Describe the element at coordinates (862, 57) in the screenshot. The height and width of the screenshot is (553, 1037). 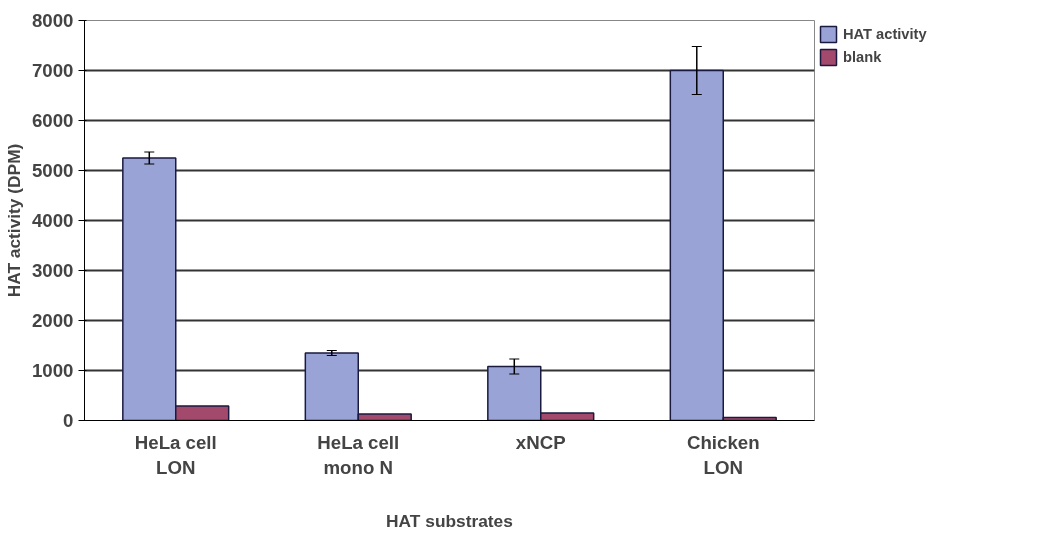
I see `legend-label: blank` at that location.